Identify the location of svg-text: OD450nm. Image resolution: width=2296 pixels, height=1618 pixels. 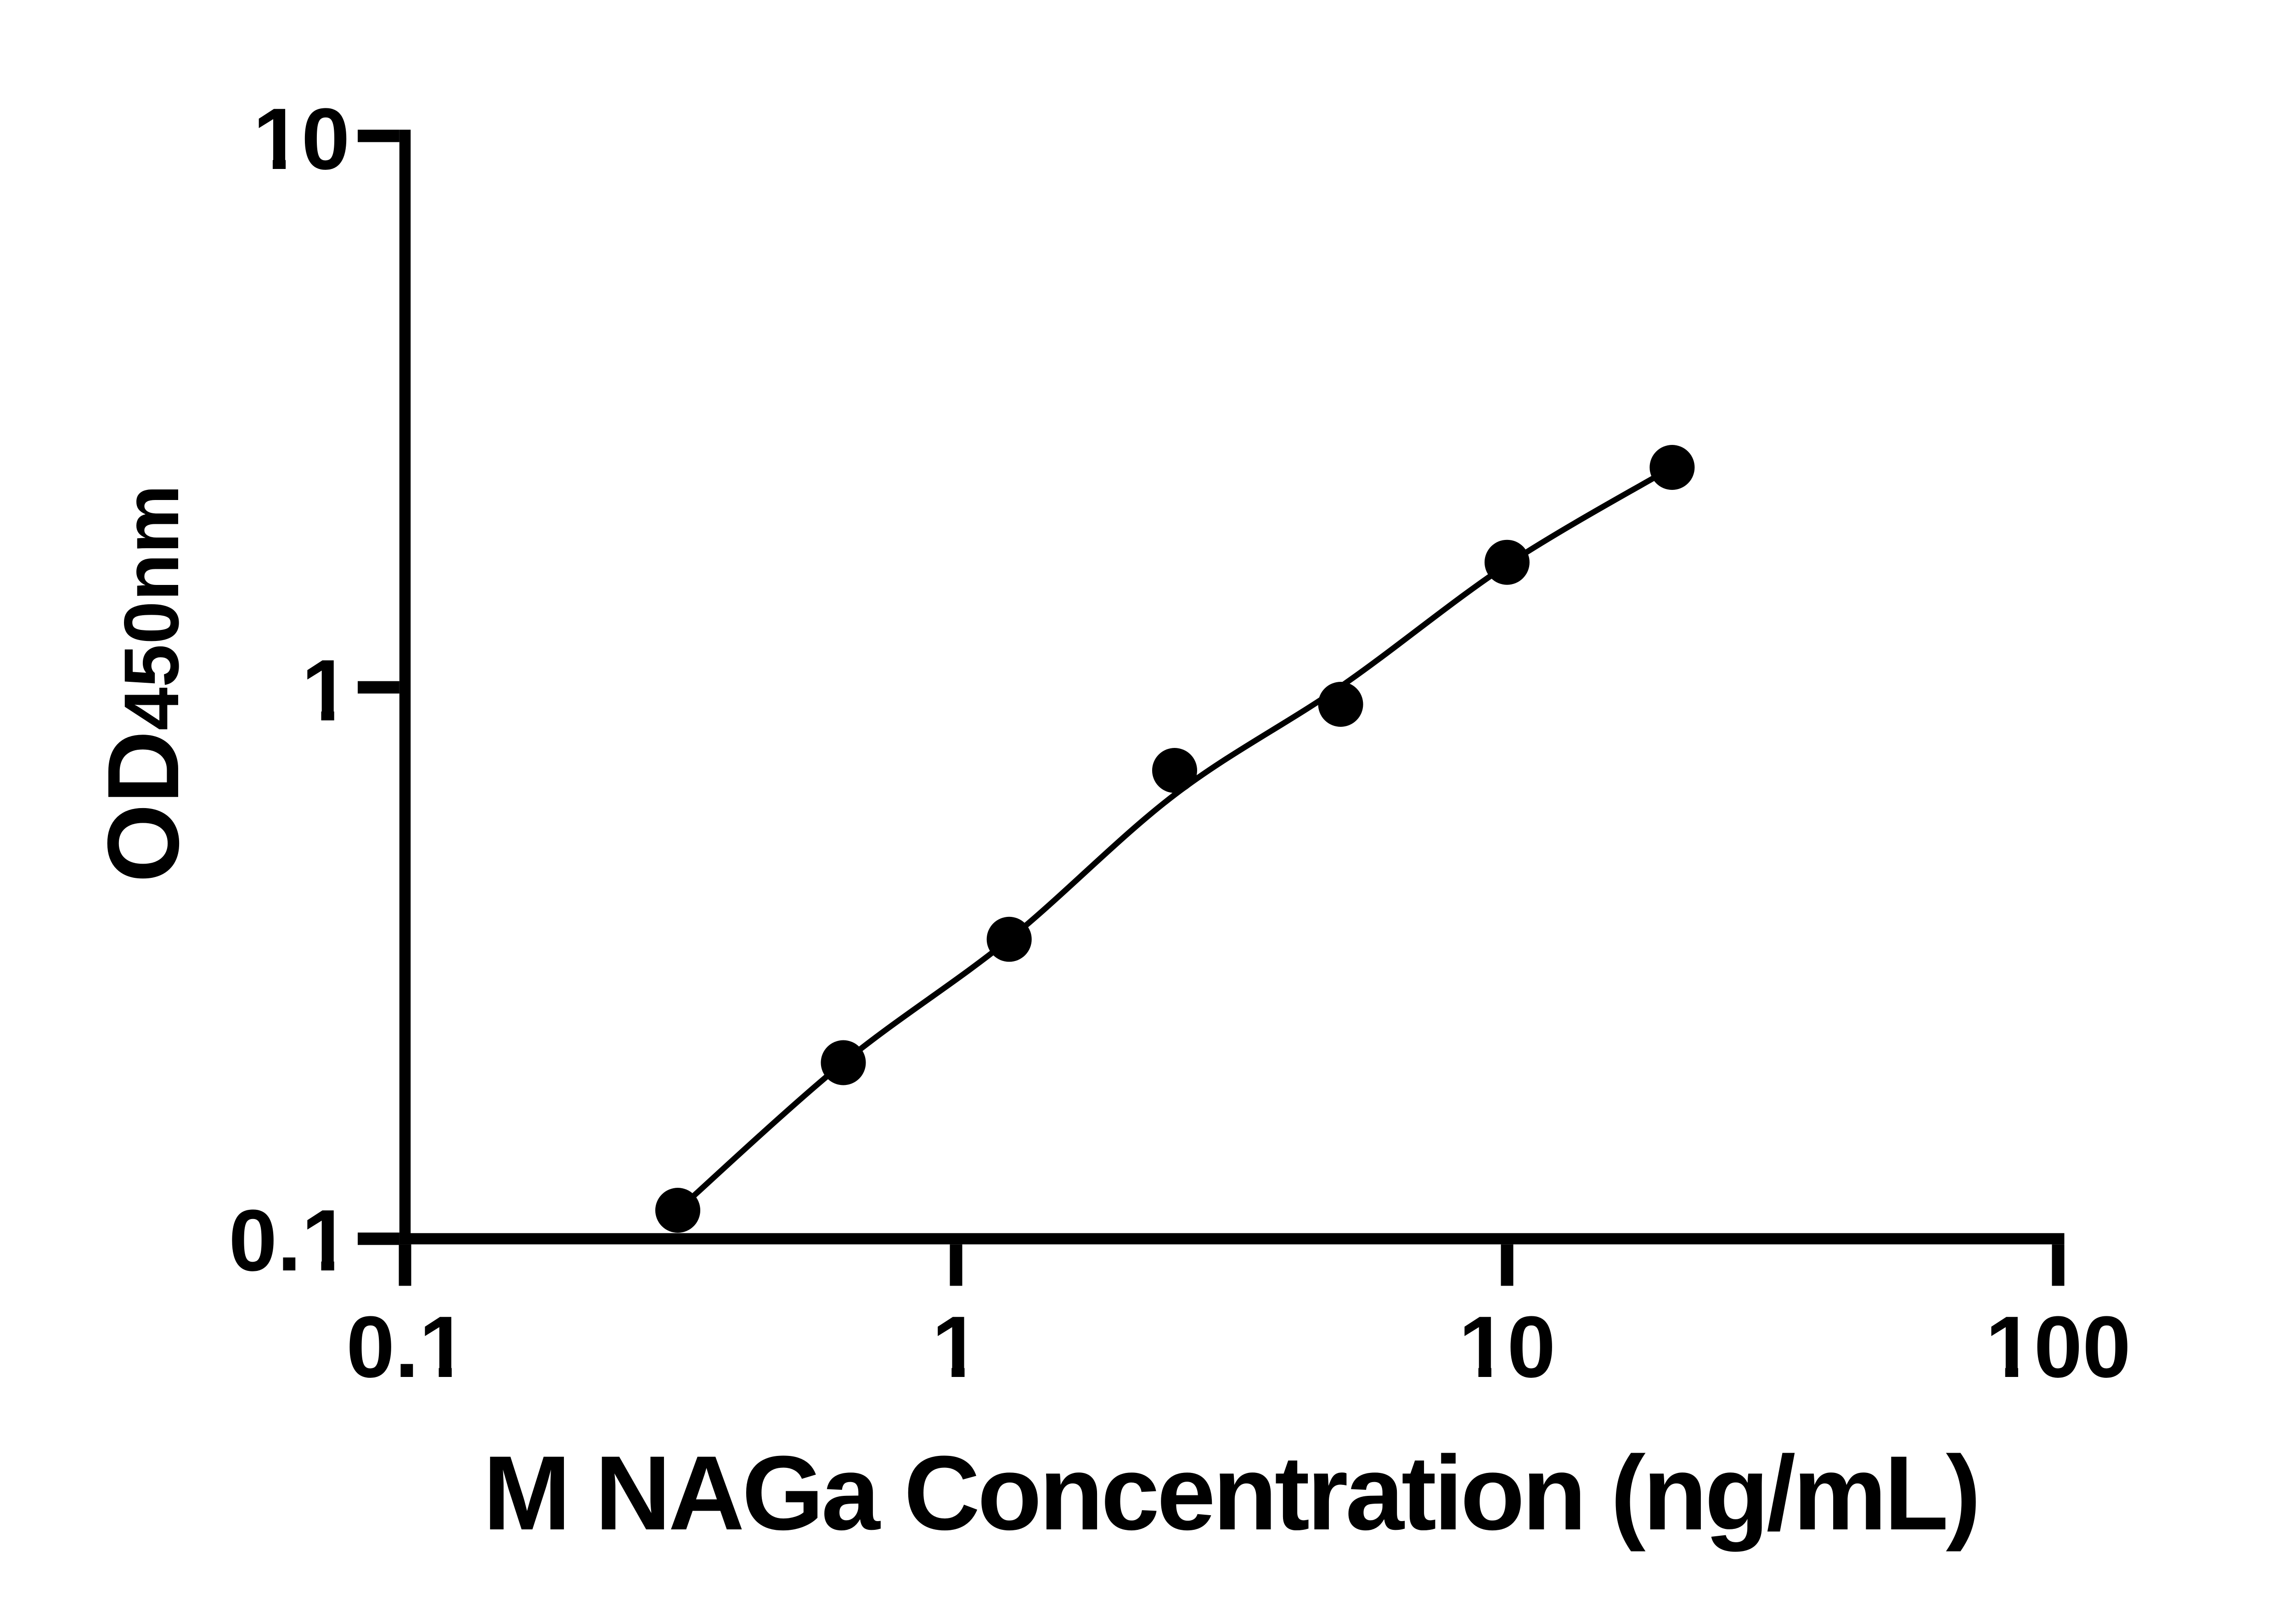
(143, 684).